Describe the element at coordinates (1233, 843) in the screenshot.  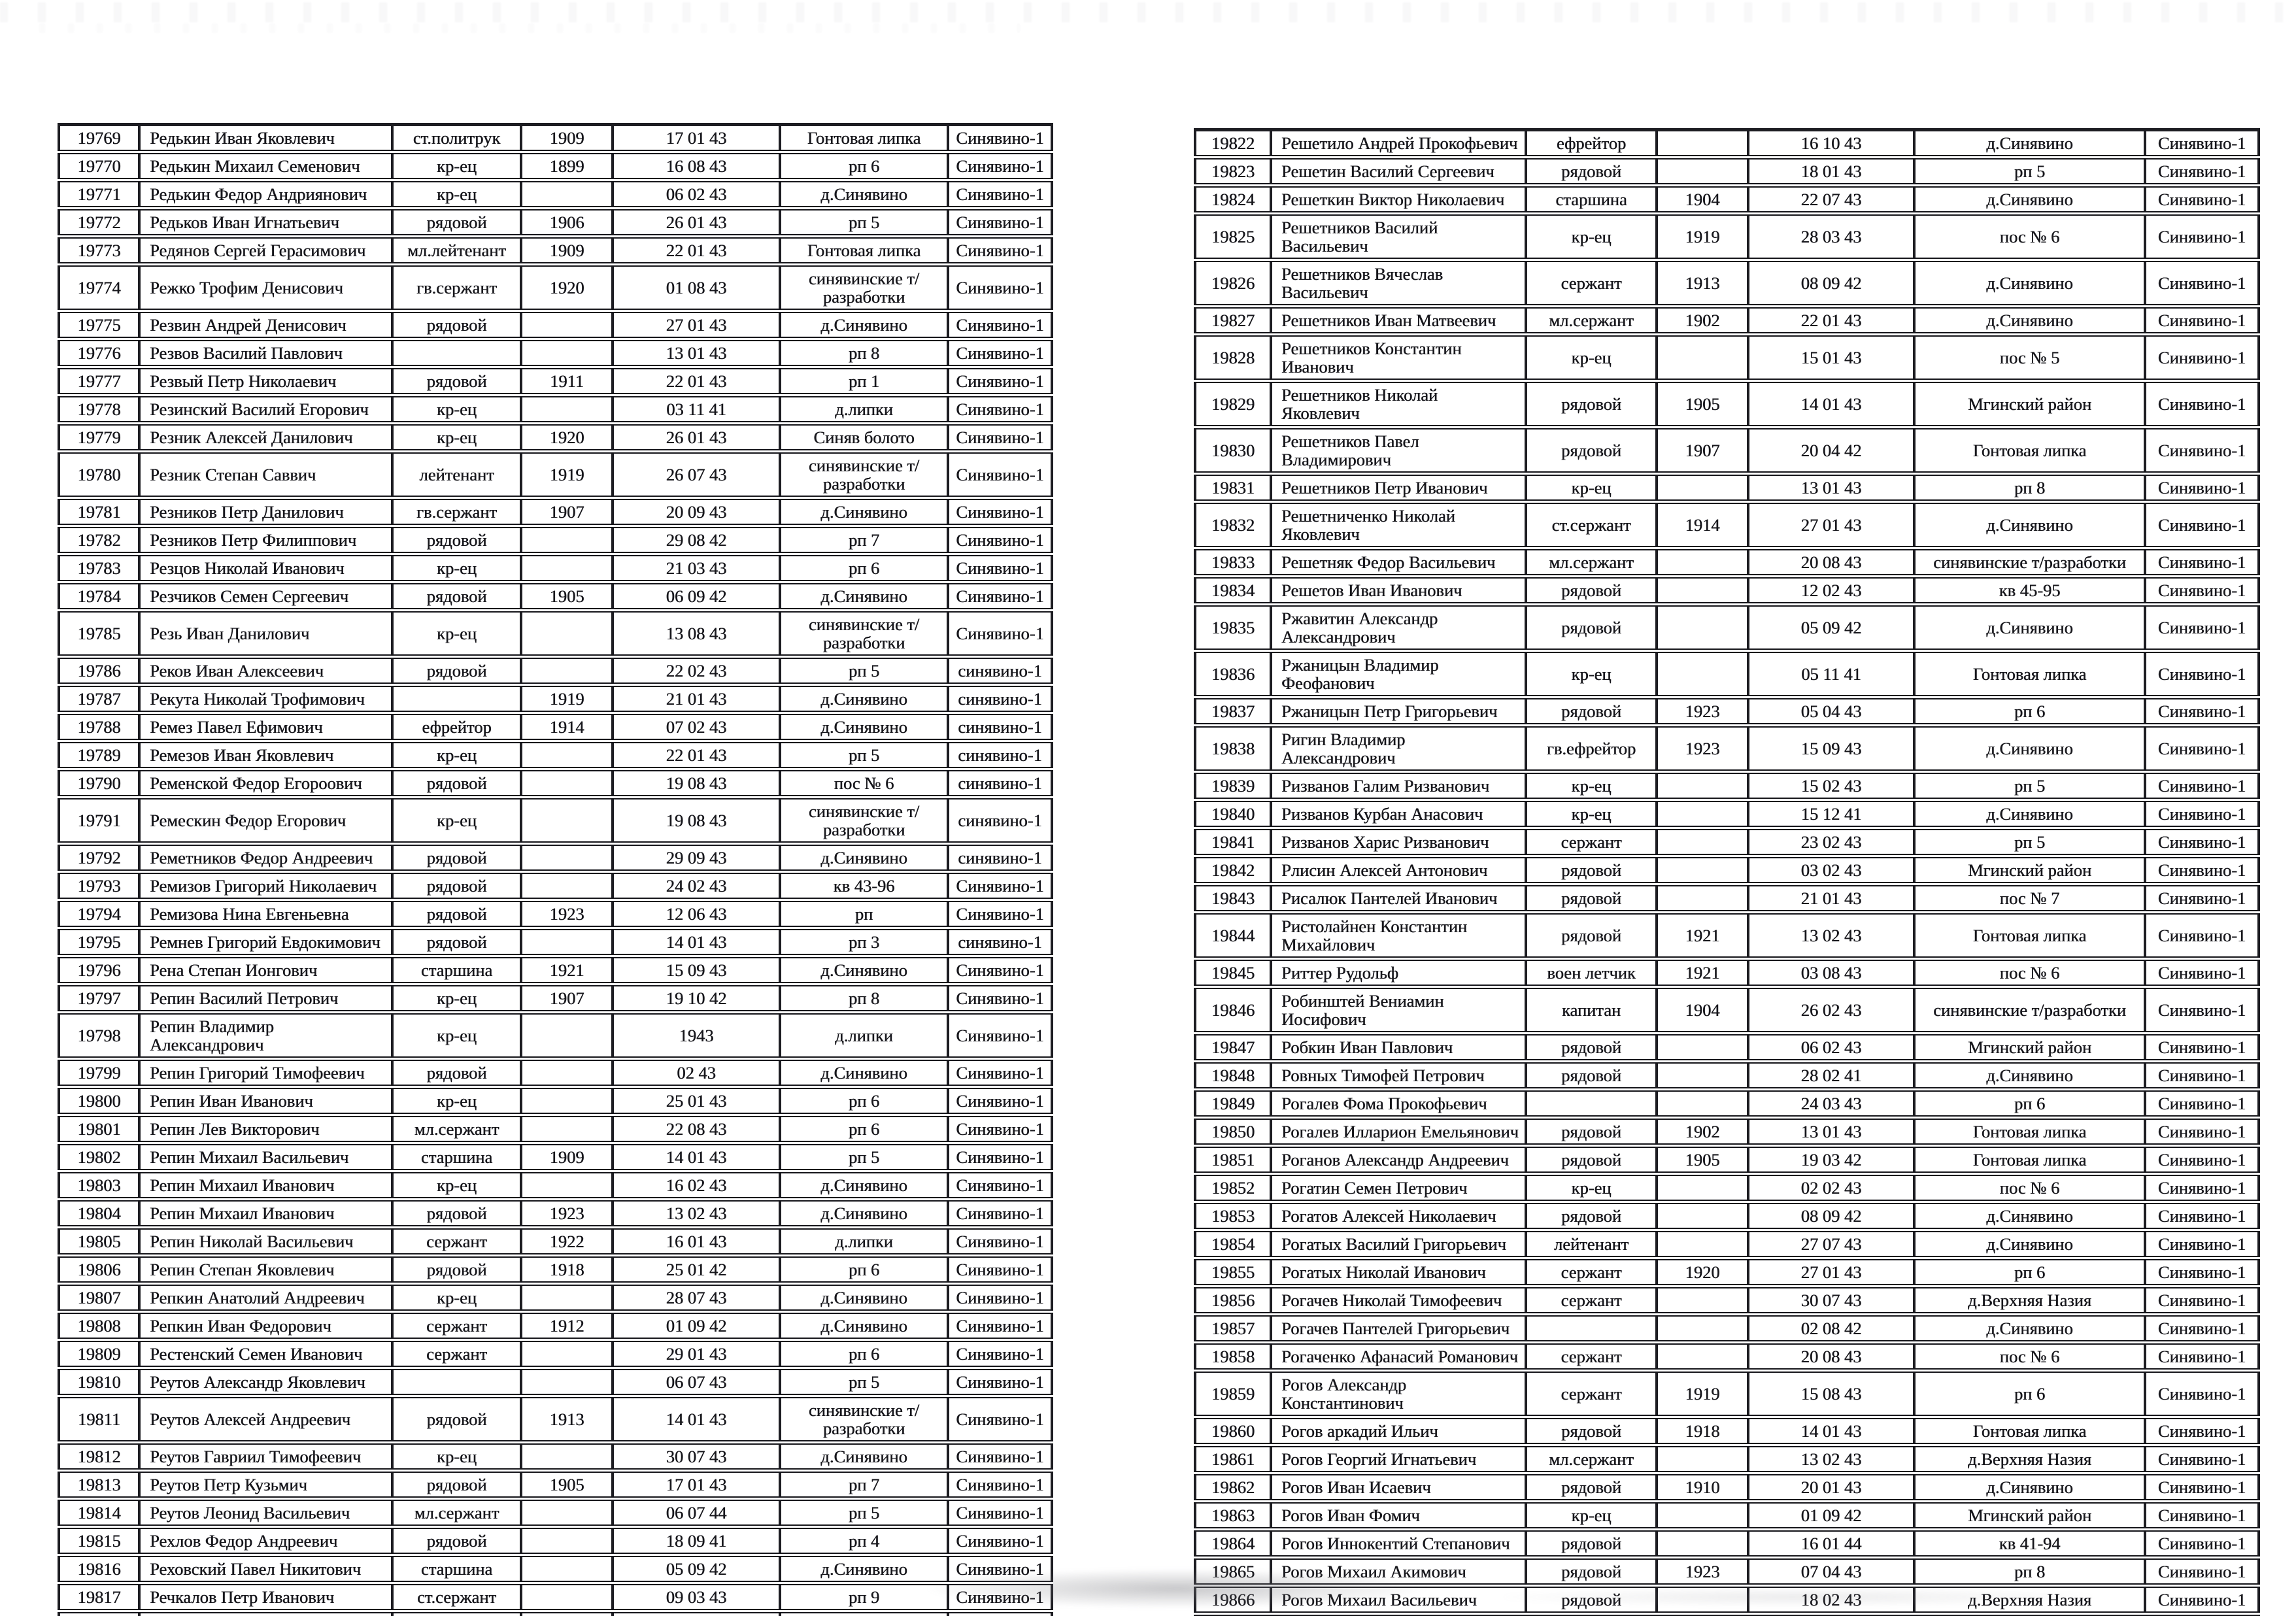
I see `cell-number: 19841` at that location.